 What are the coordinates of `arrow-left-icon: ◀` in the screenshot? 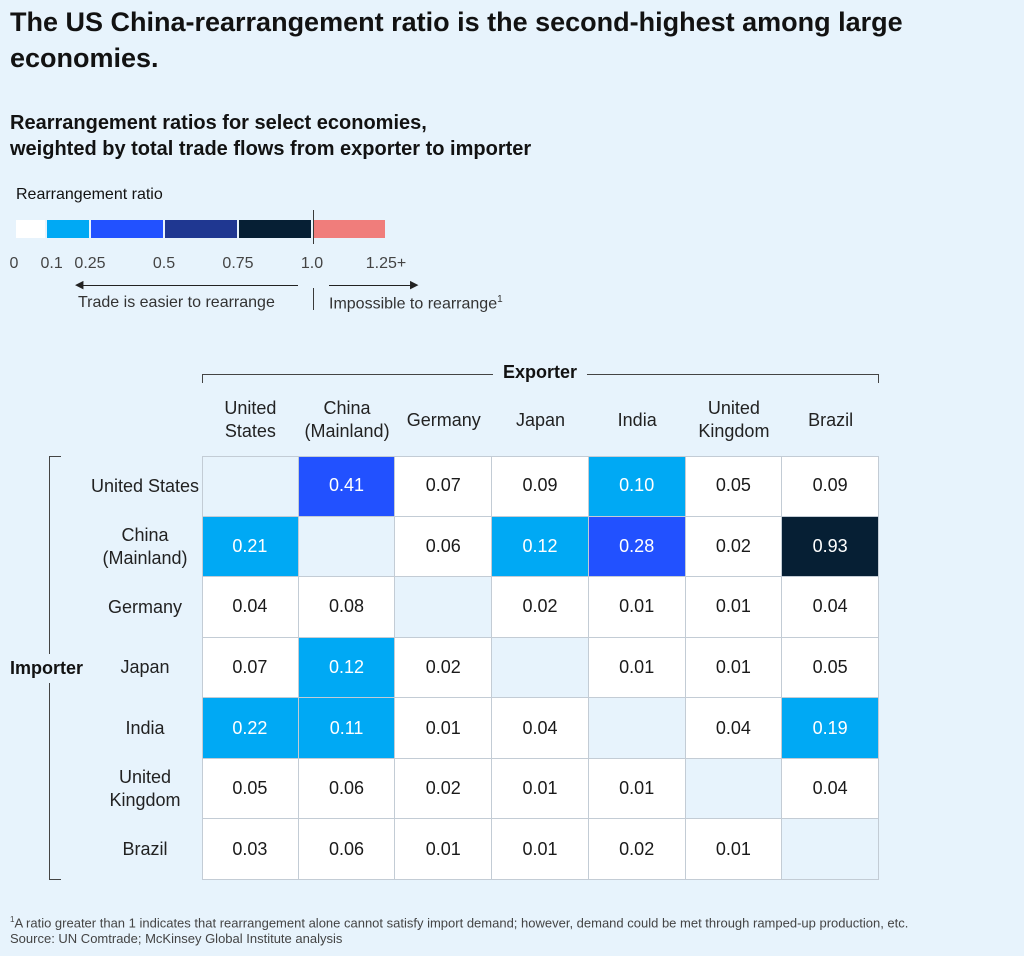 It's located at (79, 285).